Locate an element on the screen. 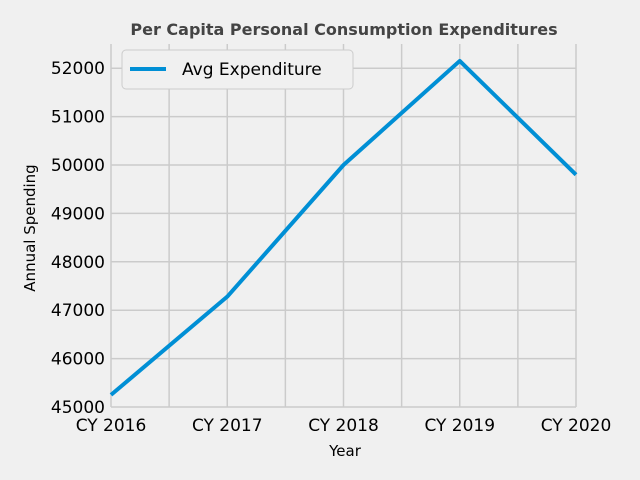  legend-label: Avg Expenditure is located at coordinates (252, 70).